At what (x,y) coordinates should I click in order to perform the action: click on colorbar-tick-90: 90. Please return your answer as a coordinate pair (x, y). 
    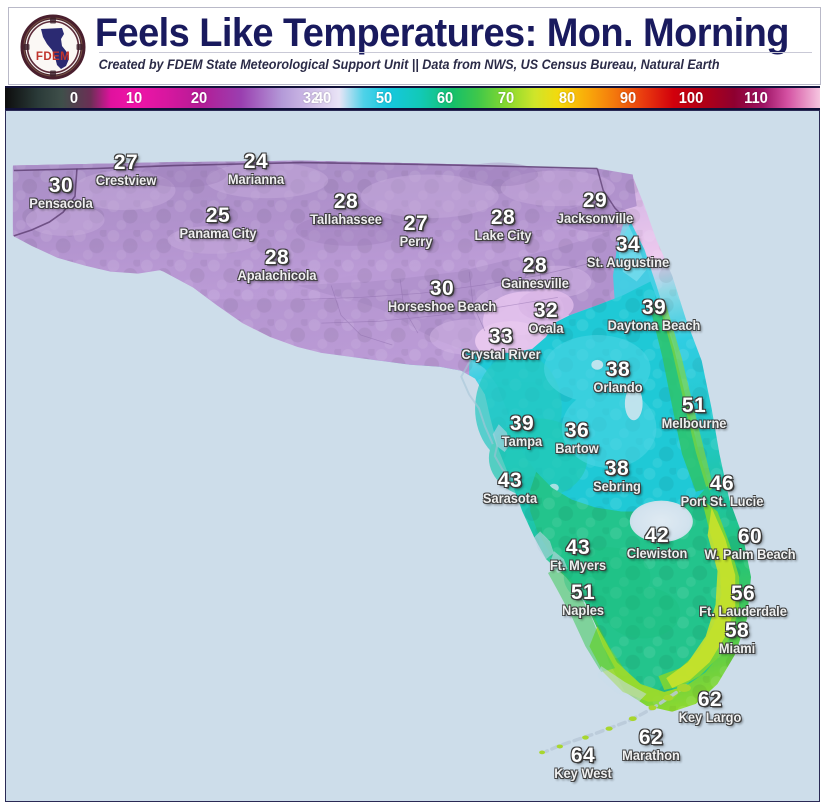
    Looking at the image, I should click on (627, 98).